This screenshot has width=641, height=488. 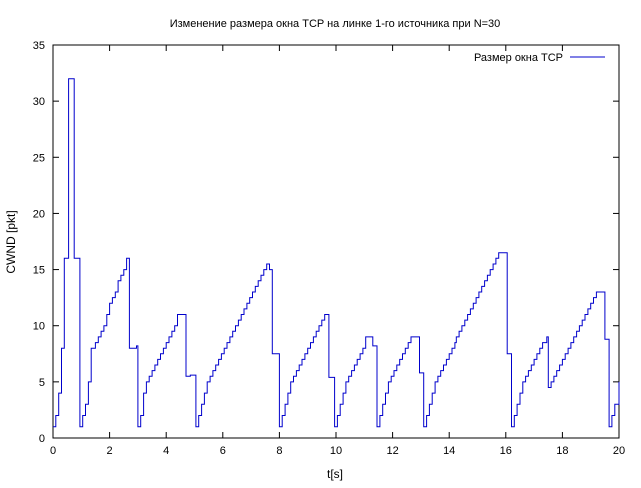 I want to click on x-tick-label: 14, so click(x=449, y=451).